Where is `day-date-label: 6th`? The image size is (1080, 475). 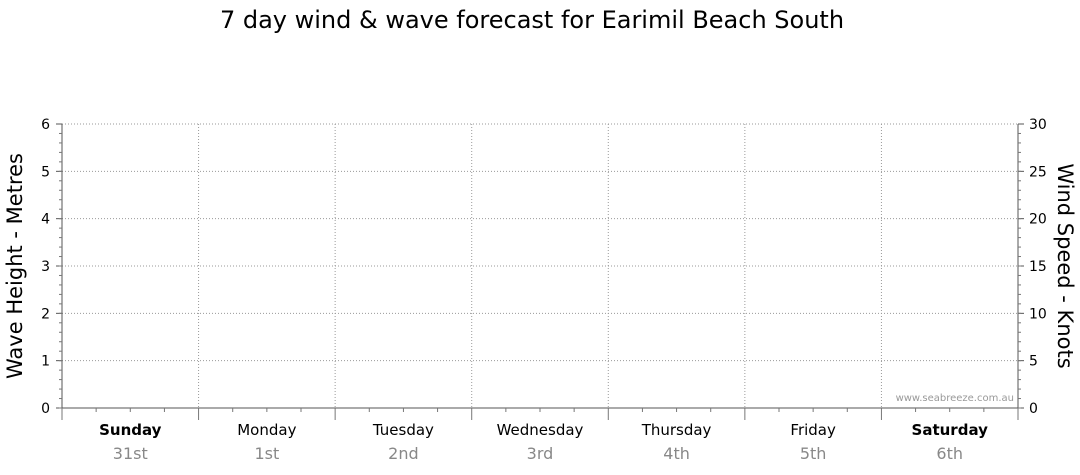
day-date-label: 6th is located at coordinates (949, 453).